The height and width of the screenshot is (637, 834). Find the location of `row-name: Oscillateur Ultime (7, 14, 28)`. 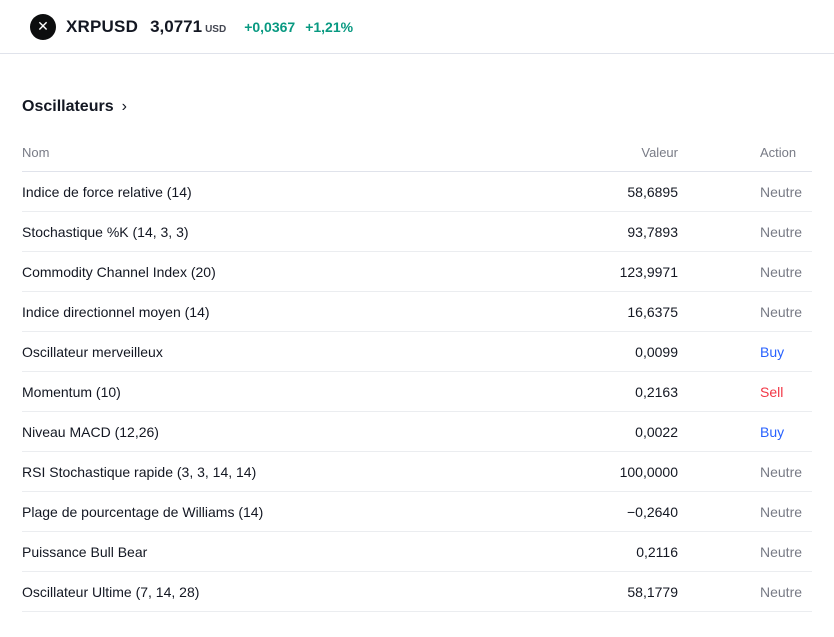

row-name: Oscillateur Ultime (7, 14, 28) is located at coordinates (111, 591).